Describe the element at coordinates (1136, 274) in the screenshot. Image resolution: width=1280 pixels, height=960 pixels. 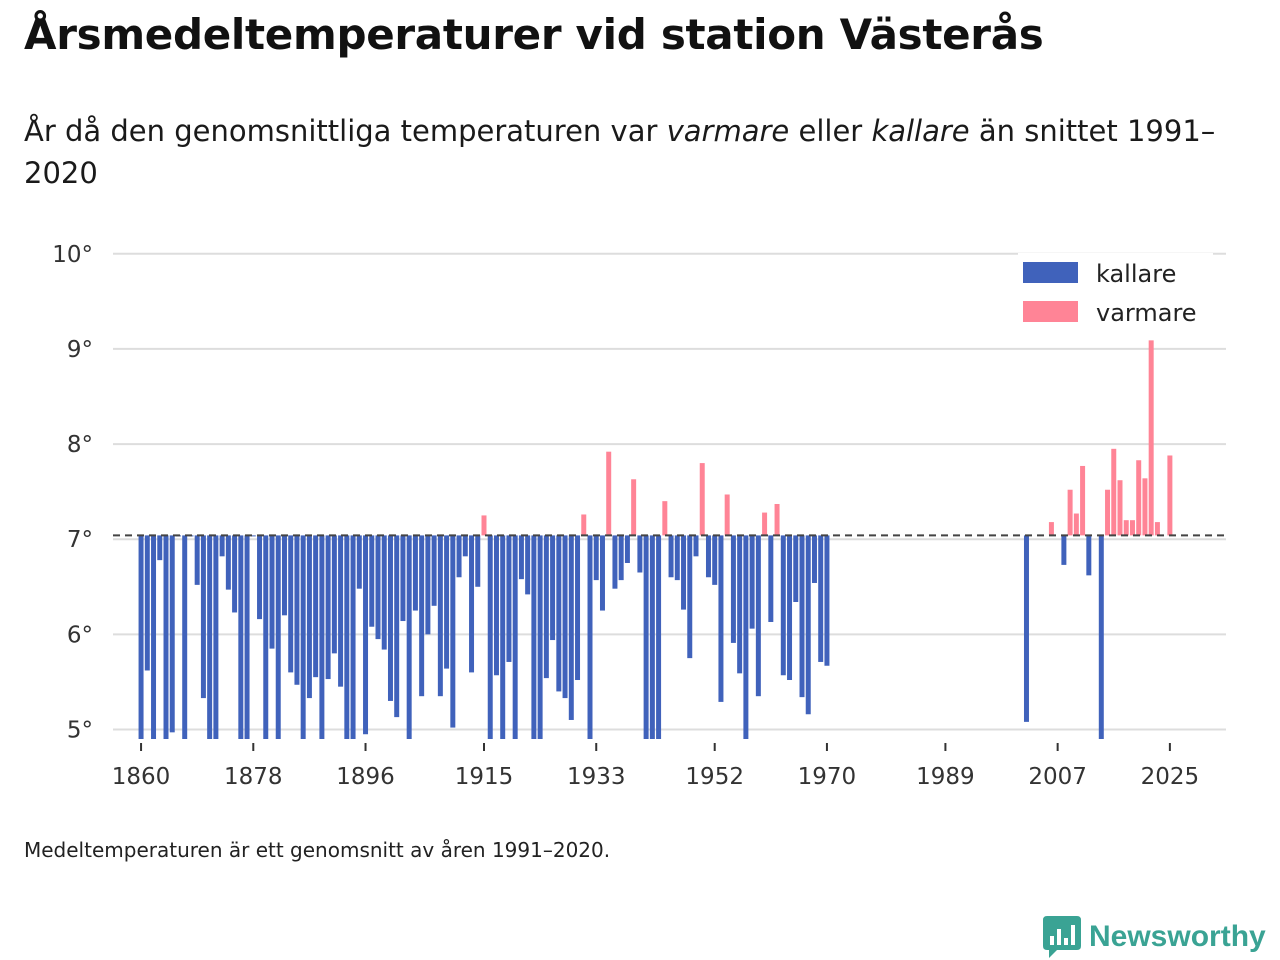
I see `legend-label-cold: kallare` at that location.